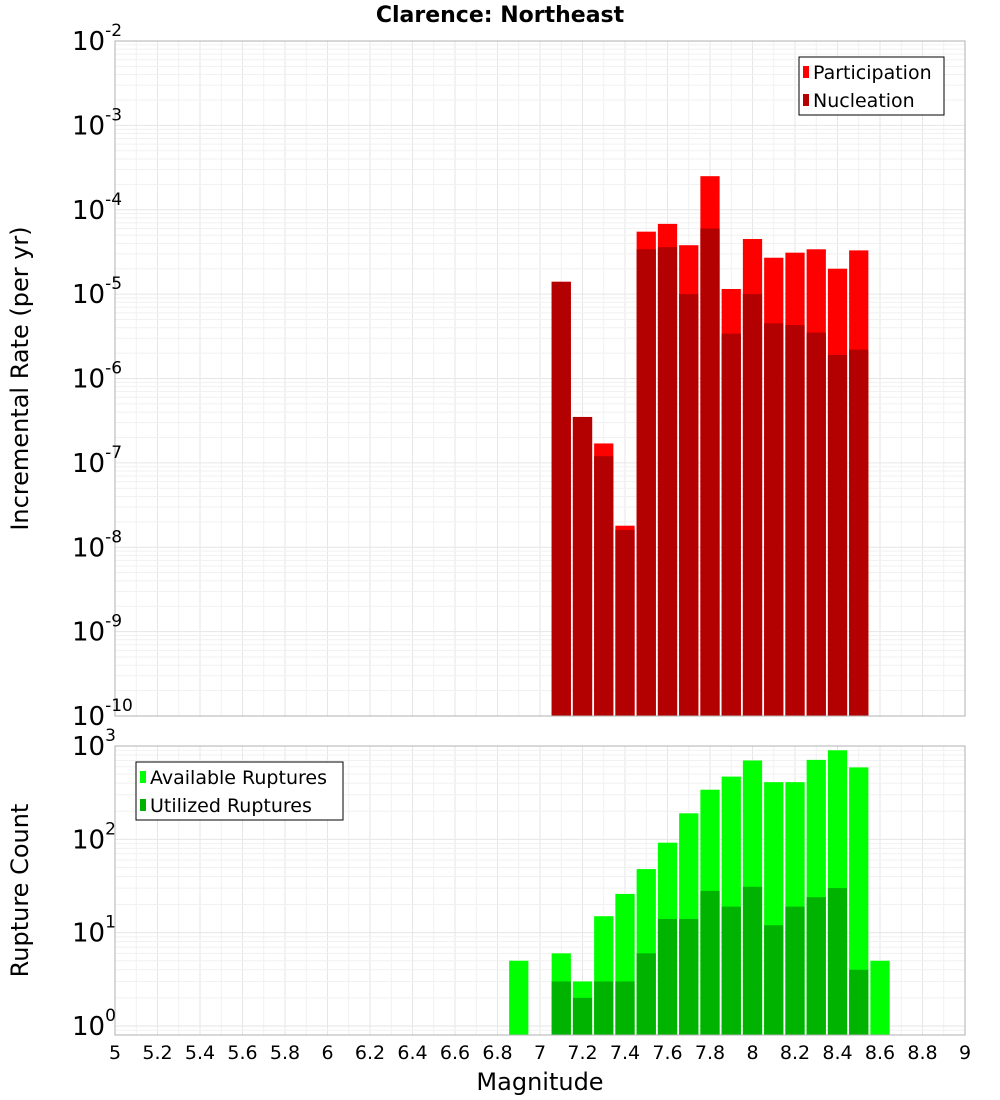  Describe the element at coordinates (455, 1053) in the screenshot. I see `x-tick-label: 6.6` at that location.